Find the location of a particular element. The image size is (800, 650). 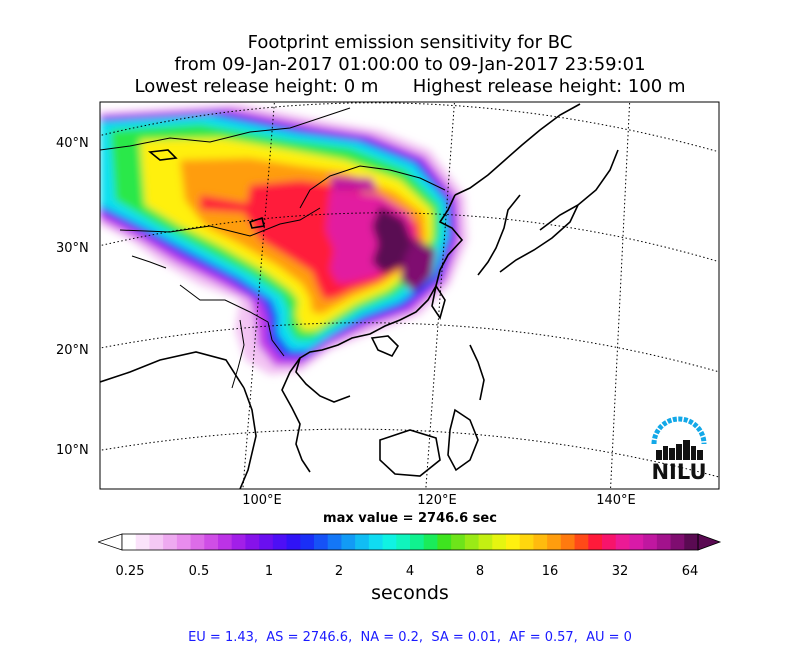

colorbar-tick: 4 is located at coordinates (410, 571).